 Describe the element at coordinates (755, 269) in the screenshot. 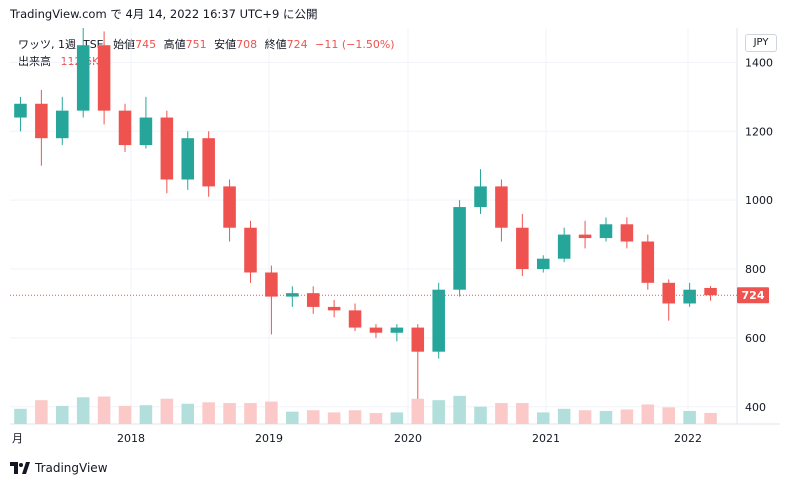

I see `y-tick-label: 800` at that location.